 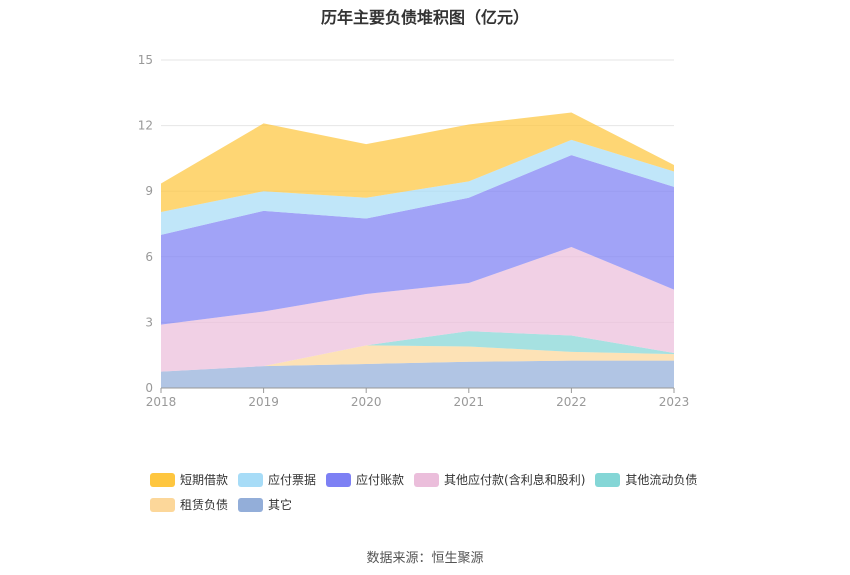 I want to click on legend-label: 短期借款, so click(x=204, y=480).